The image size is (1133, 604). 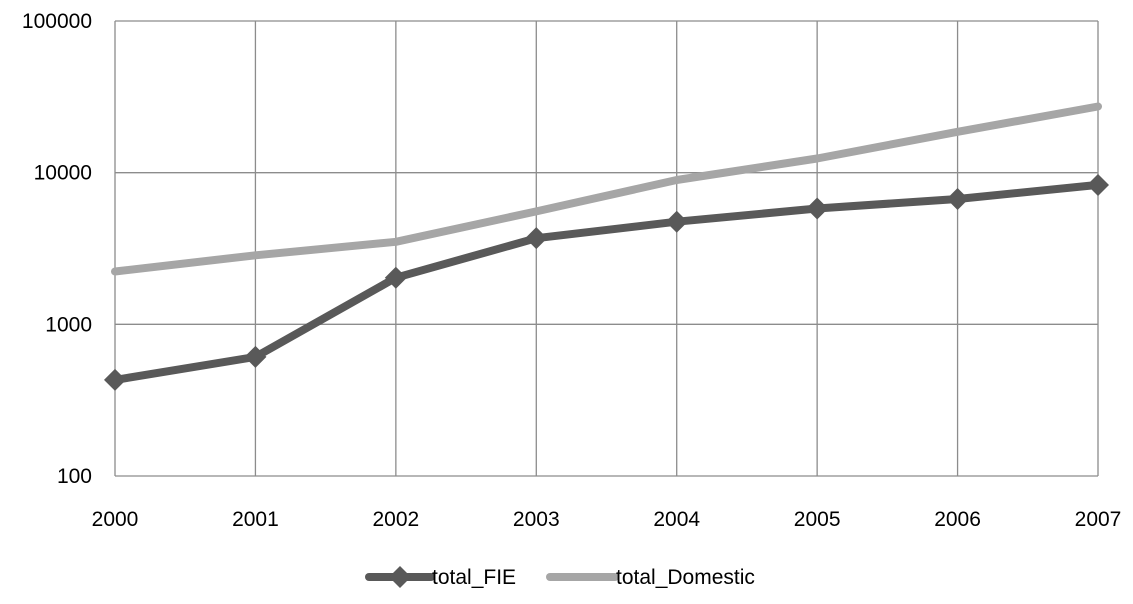 I want to click on y-tick-label: 1000, so click(x=68, y=324).